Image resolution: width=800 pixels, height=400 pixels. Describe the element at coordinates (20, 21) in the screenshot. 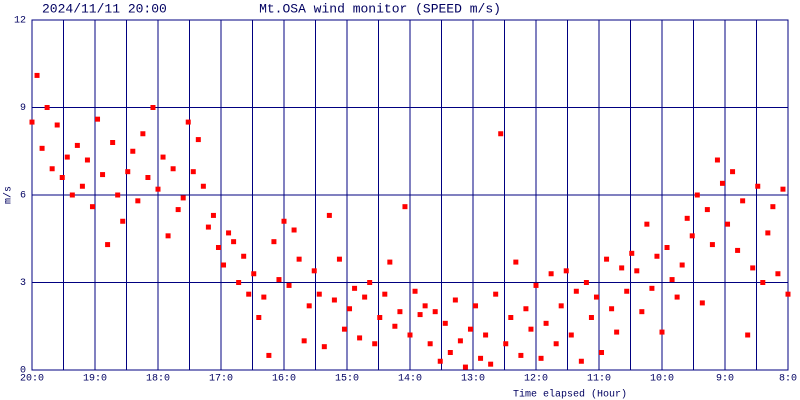

I see `y-tick-label: 12` at that location.